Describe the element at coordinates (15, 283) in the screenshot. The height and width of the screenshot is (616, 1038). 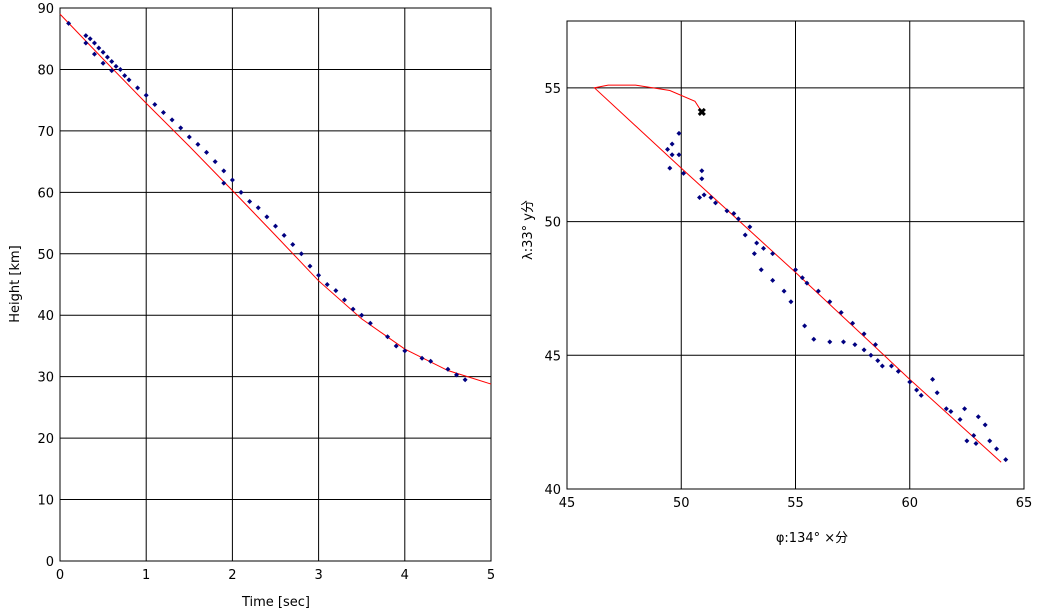
I see `y-axis-label: Height [km]` at that location.